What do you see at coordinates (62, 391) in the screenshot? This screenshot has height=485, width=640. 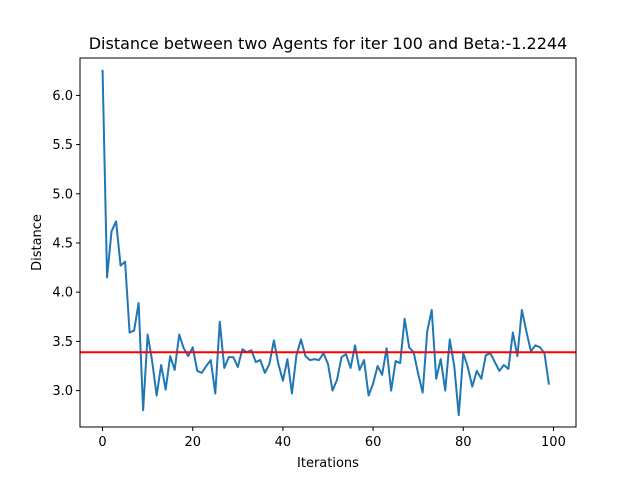 I see `y-tick-label: 3.0` at bounding box center [62, 391].